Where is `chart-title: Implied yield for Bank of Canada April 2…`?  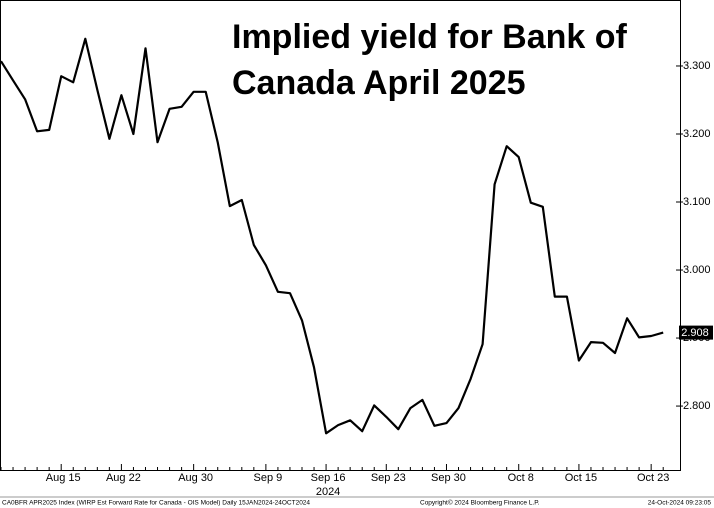 chart-title: Implied yield for Bank of Canada April 2… is located at coordinates (429, 60).